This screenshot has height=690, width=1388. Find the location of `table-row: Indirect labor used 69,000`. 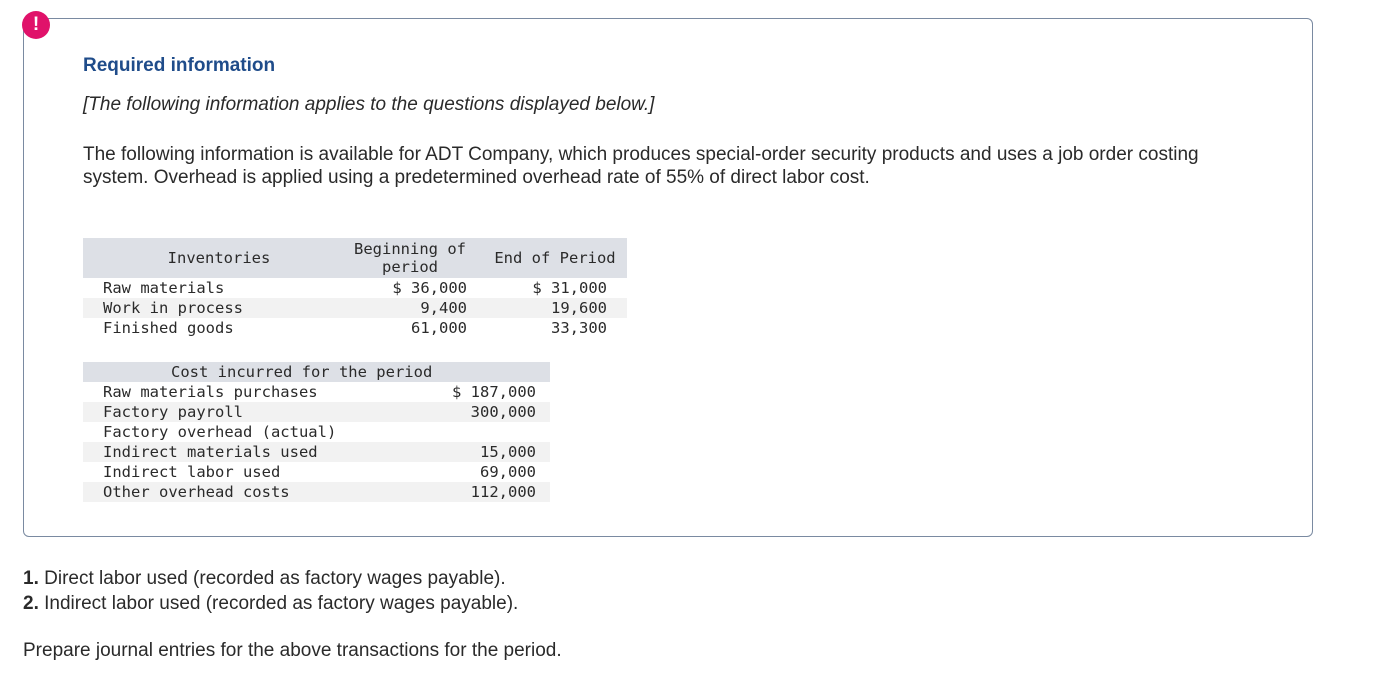

table-row: Indirect labor used 69,000 is located at coordinates (316, 472).